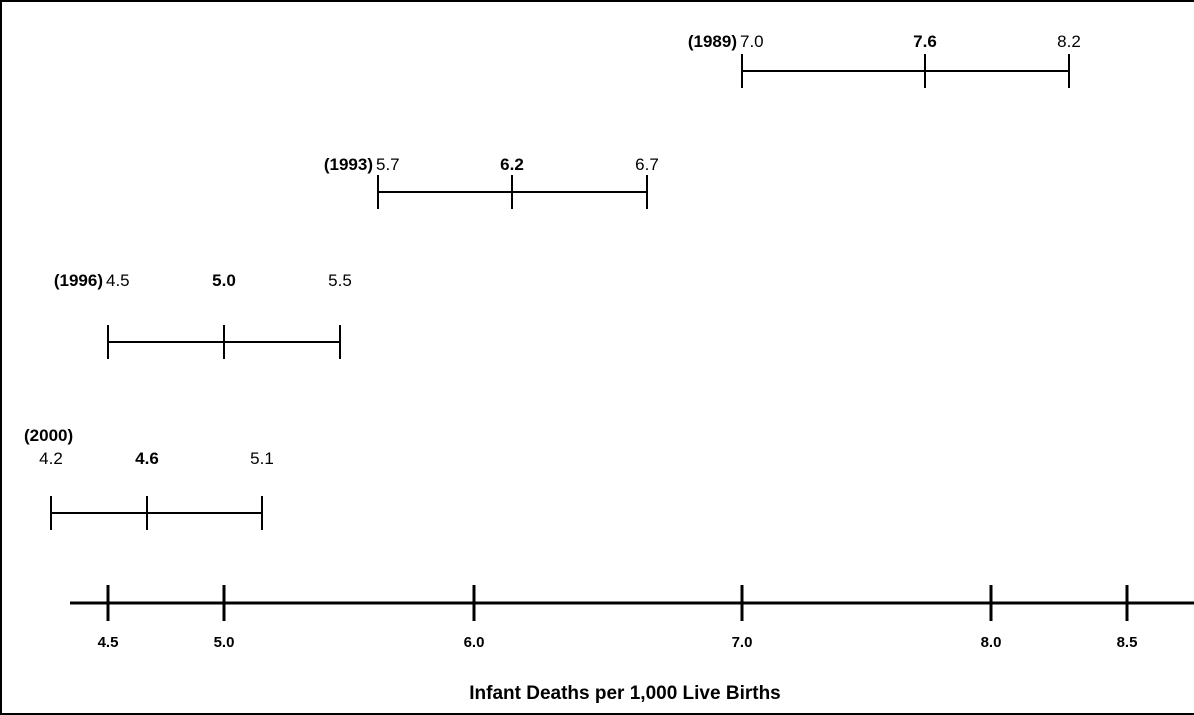 This screenshot has width=1194, height=715. Describe the element at coordinates (48, 435) in the screenshot. I see `interval-year-label: (2000)` at that location.